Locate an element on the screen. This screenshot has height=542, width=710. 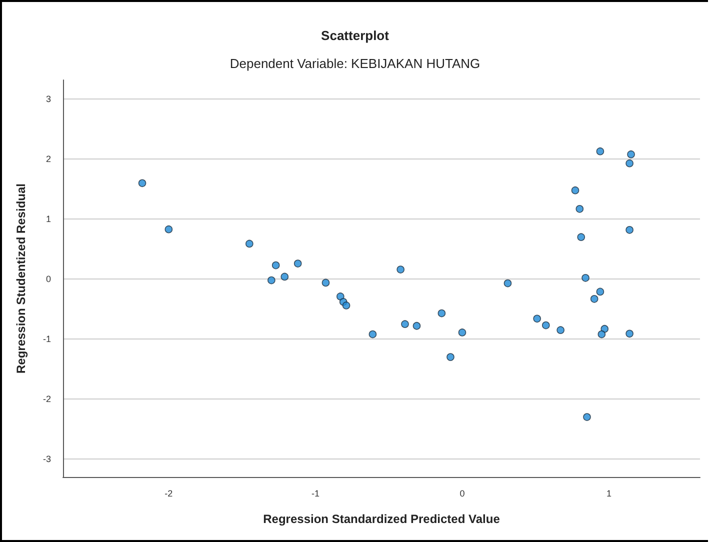
y-tick-label: -2 is located at coordinates (46, 399).